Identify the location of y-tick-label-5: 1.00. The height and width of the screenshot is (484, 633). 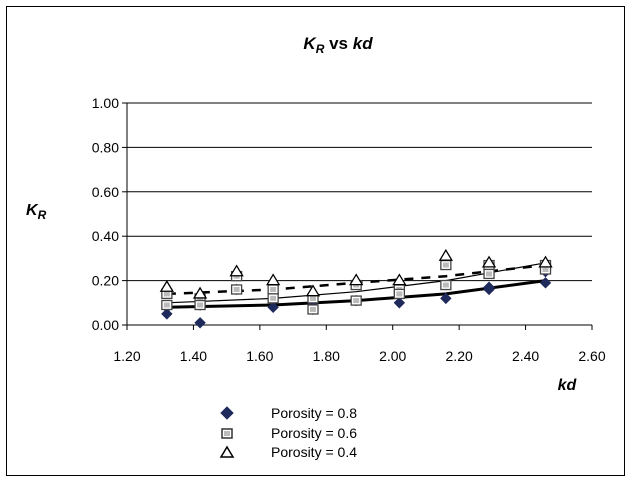
(105, 103).